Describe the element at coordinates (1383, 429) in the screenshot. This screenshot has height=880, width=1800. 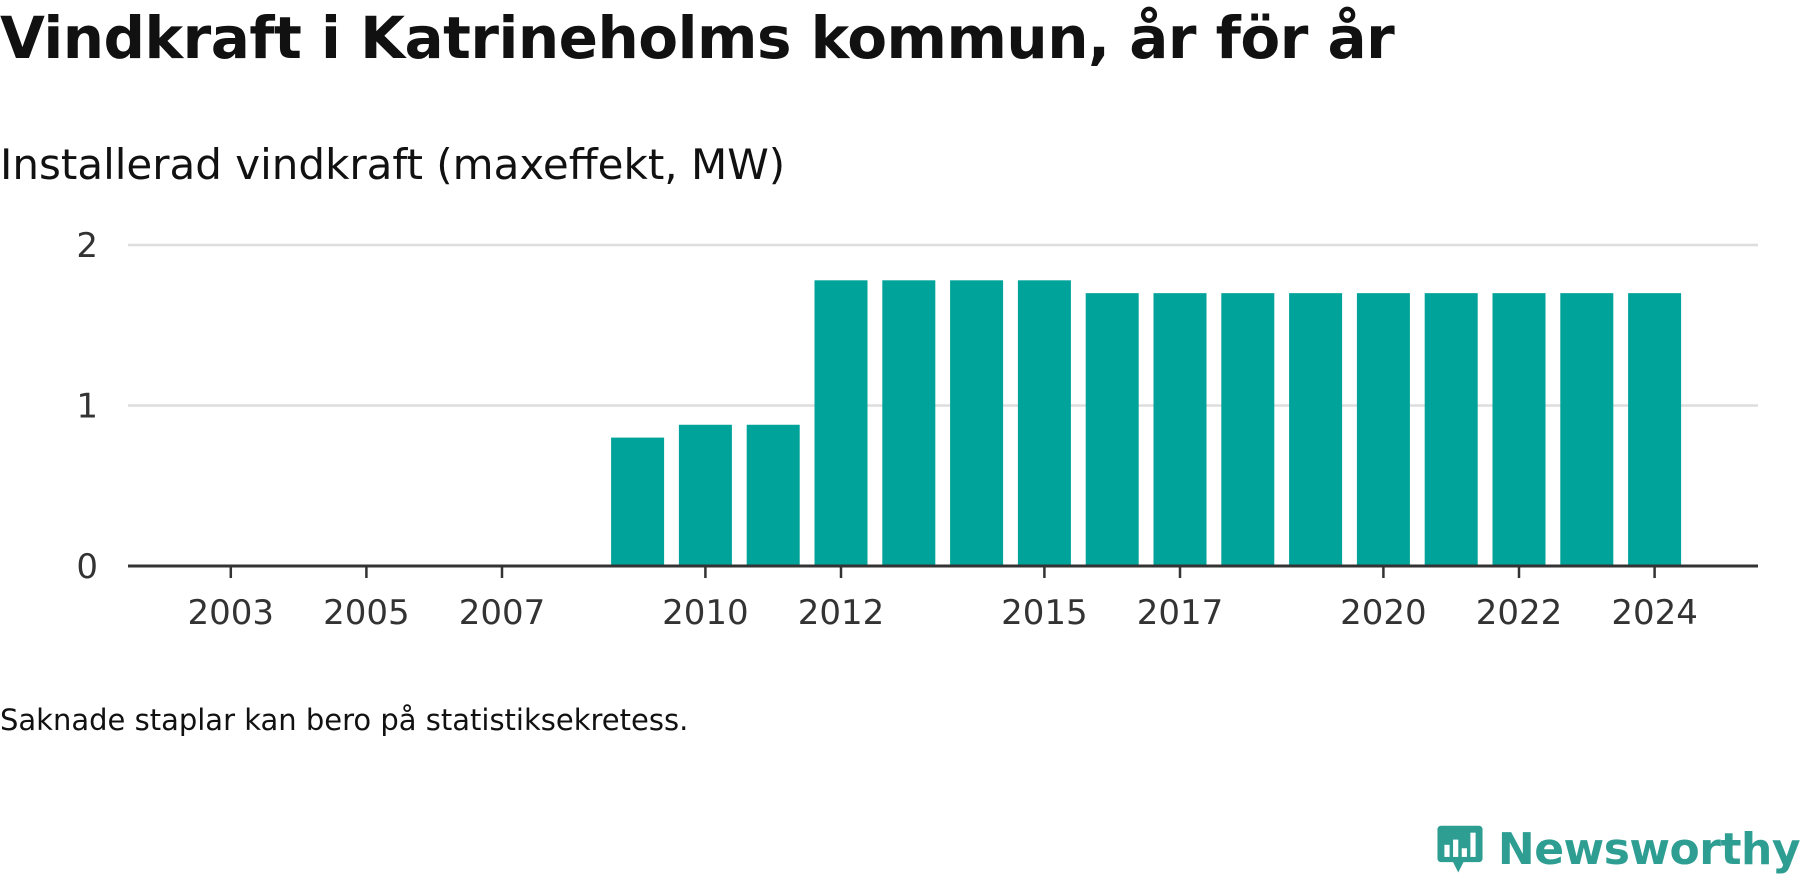
I see `bar-2020` at that location.